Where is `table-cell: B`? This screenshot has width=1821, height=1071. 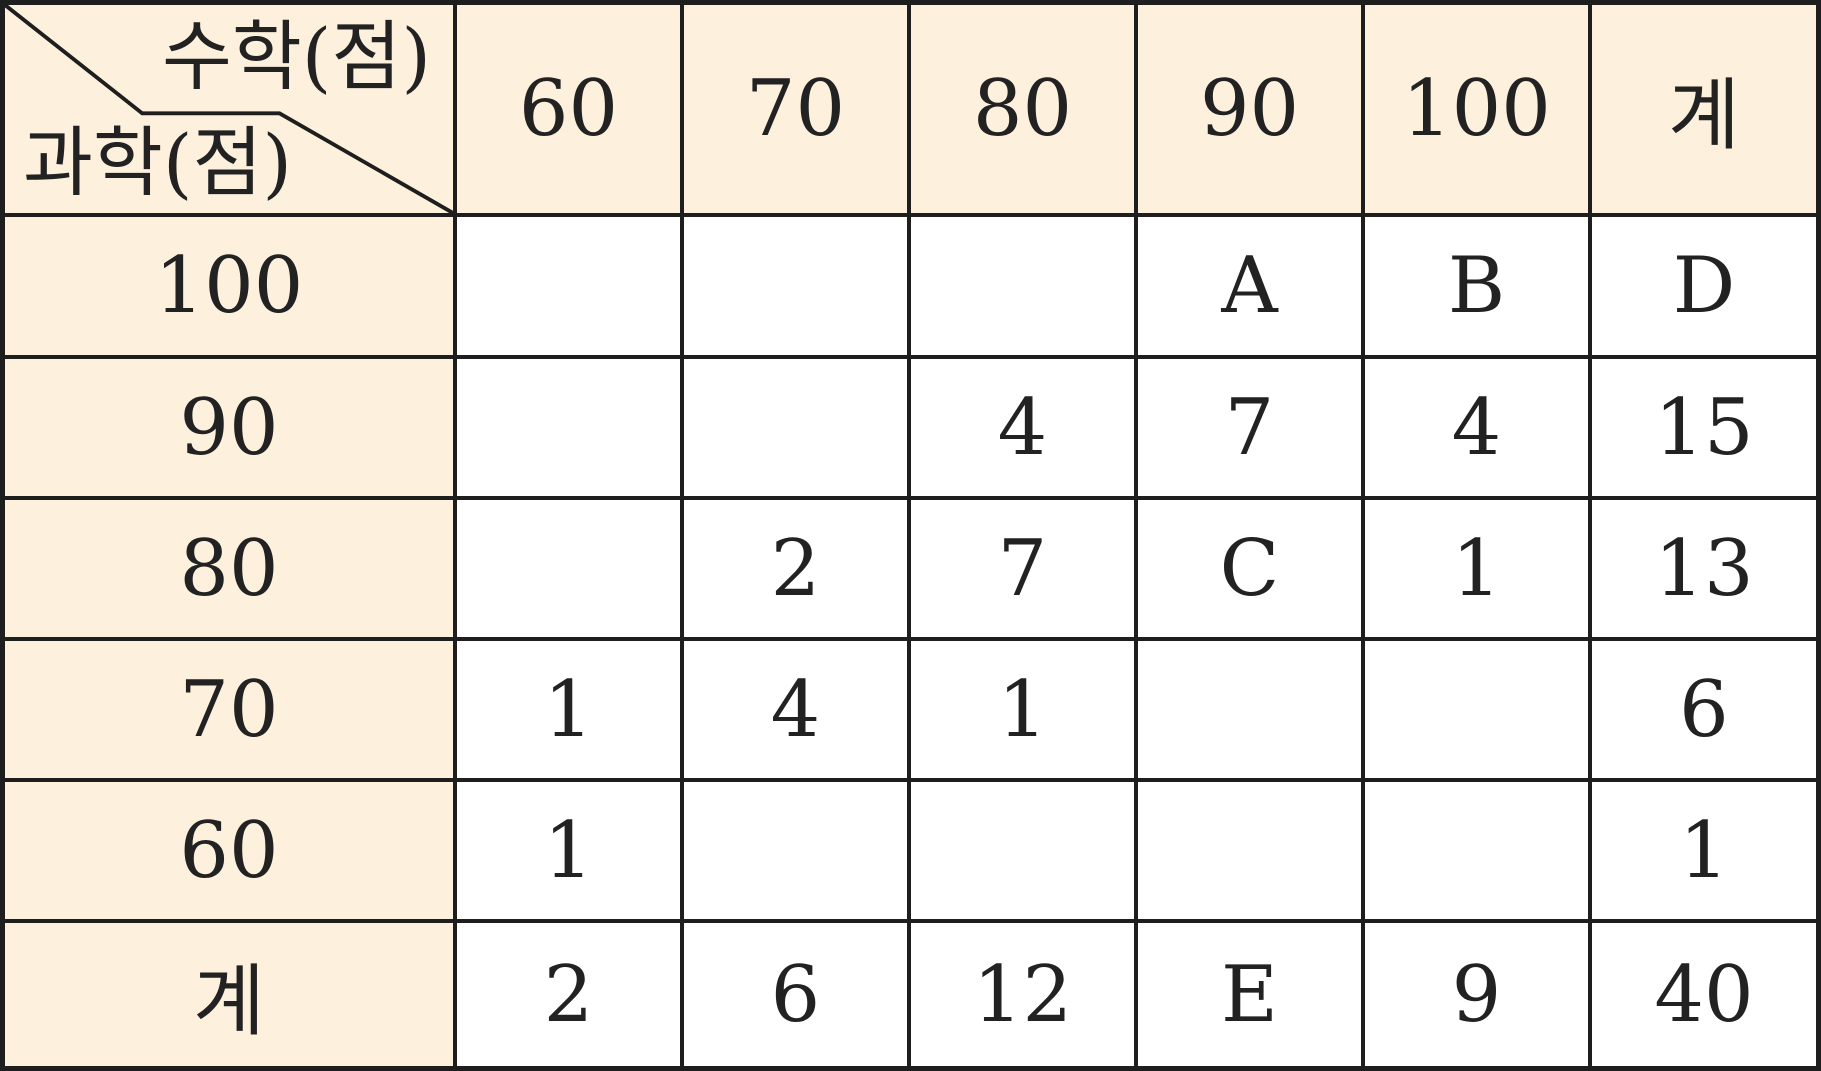 table-cell: B is located at coordinates (1478, 288).